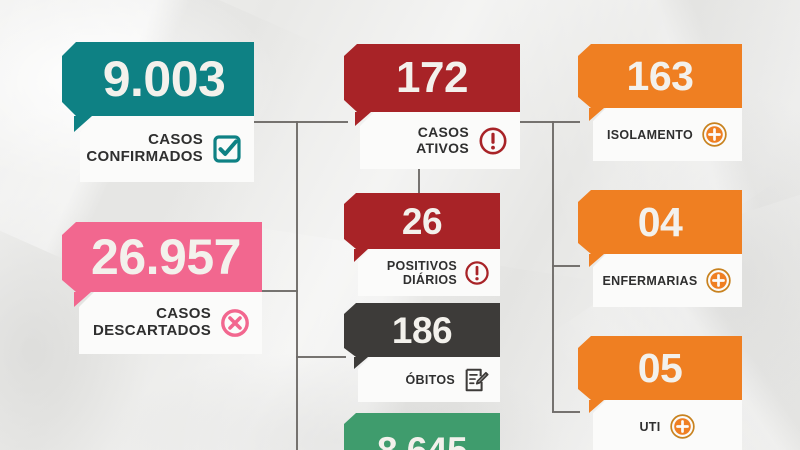  I want to click on stat-card-isolamento: 163 ISOLAMENTO, so click(660, 102).